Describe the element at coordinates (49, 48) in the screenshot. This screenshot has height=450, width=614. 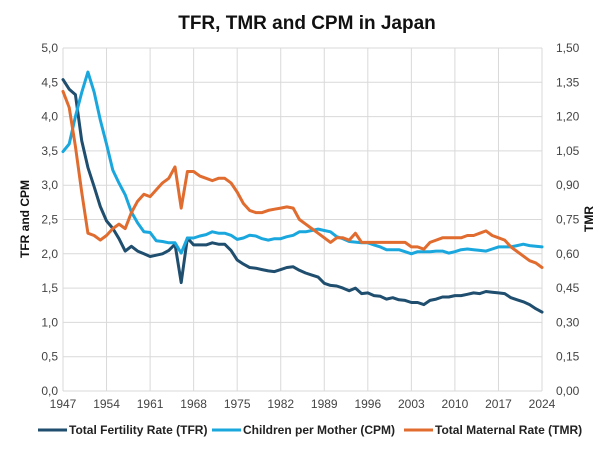
I see `y-tick-label: 5,0` at that location.